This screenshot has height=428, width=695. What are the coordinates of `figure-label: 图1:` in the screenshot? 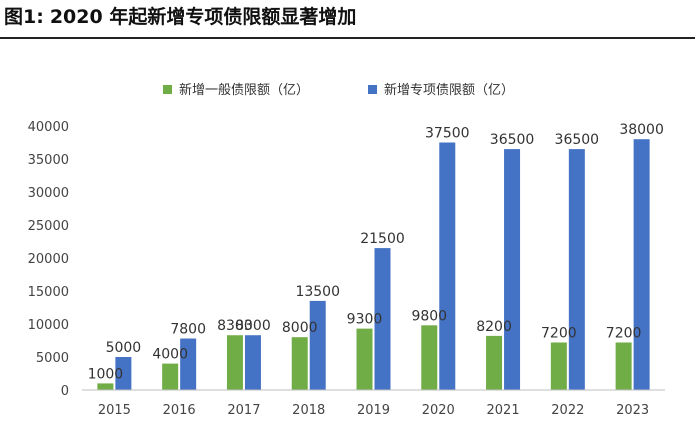 It's located at (24, 17).